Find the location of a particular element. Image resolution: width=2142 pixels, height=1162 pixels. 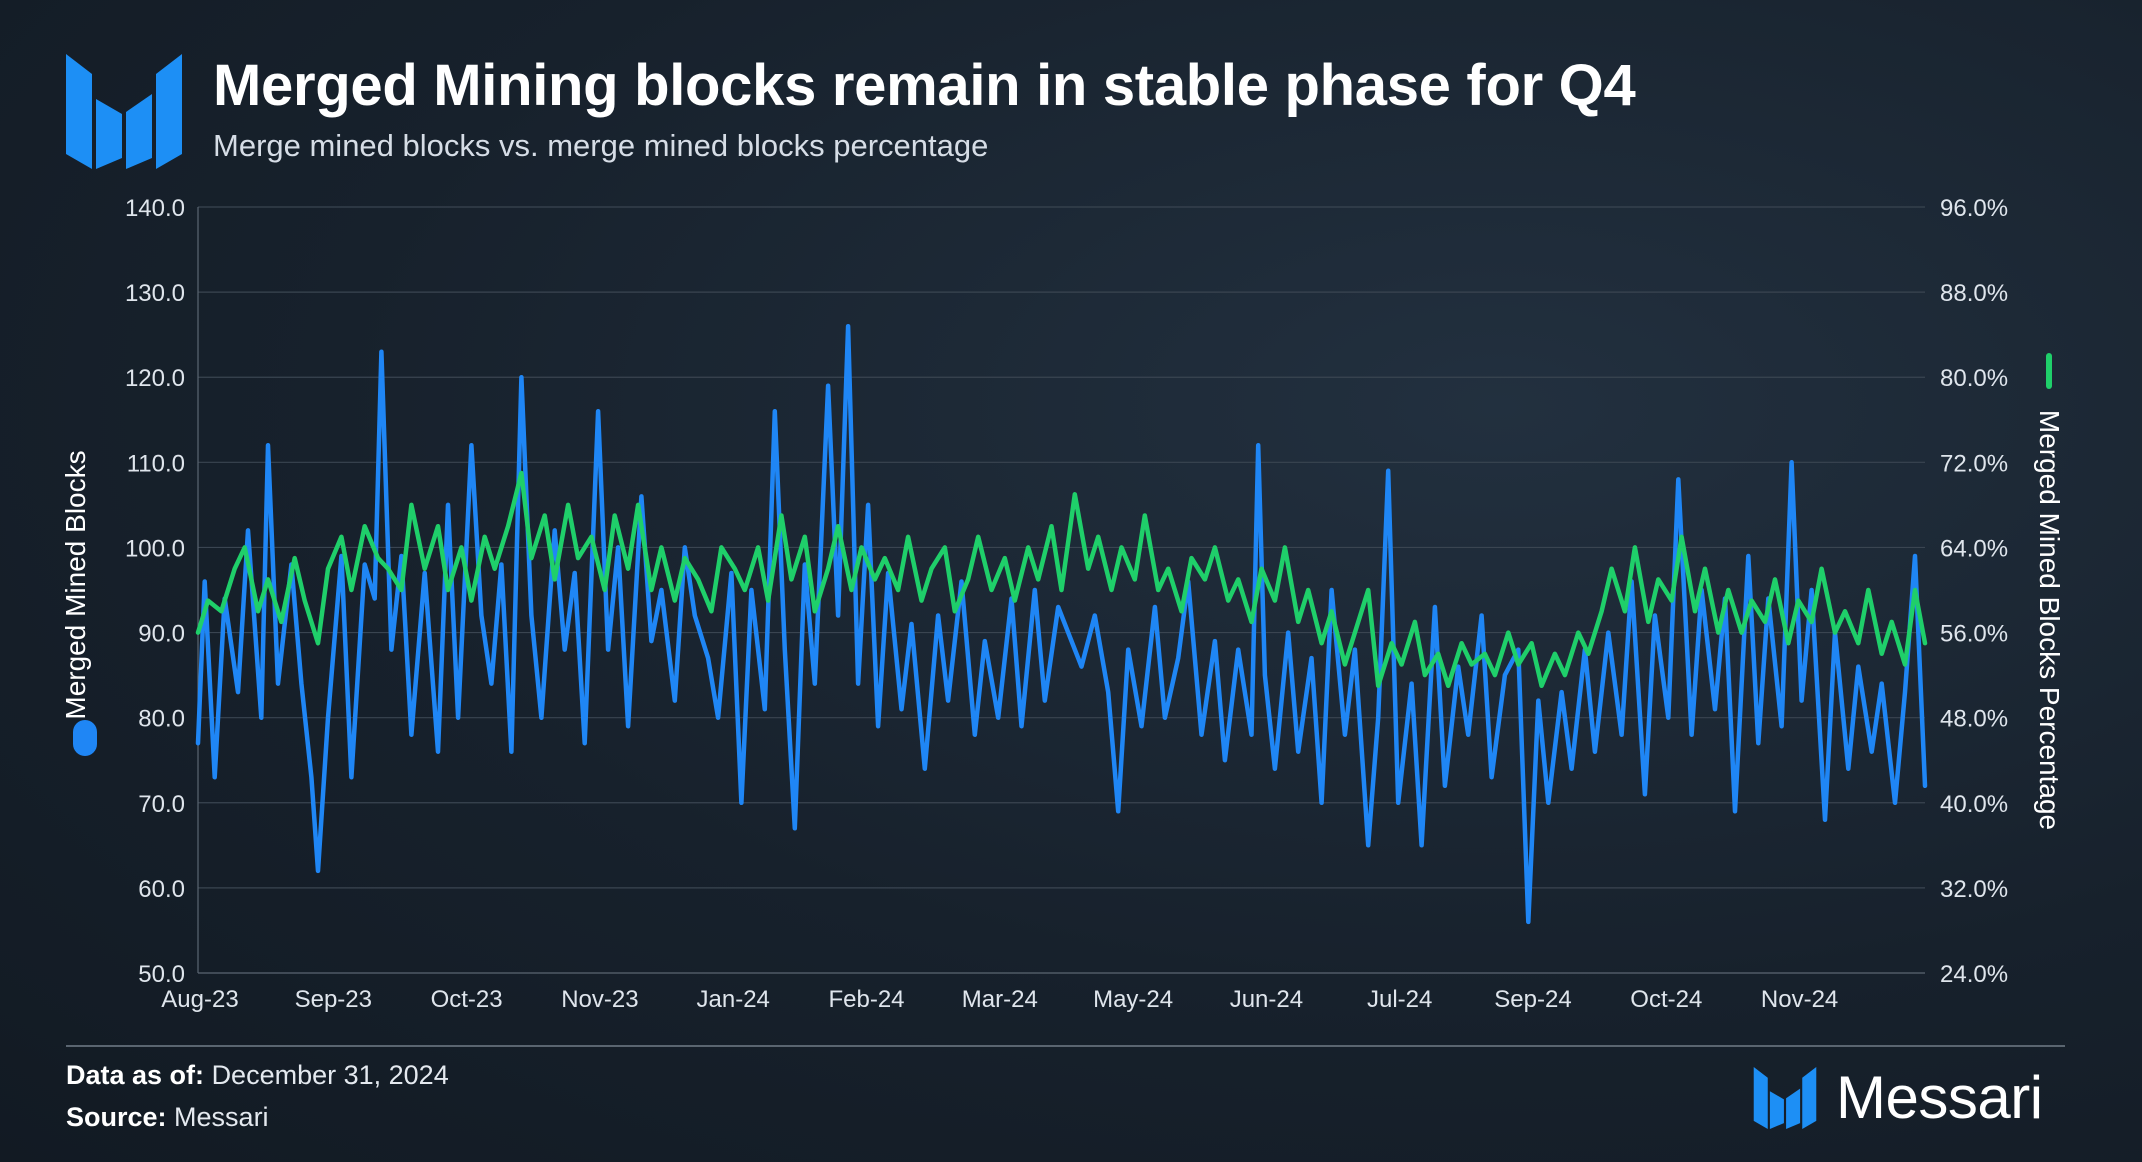

source-value: Messari is located at coordinates (221, 1117).